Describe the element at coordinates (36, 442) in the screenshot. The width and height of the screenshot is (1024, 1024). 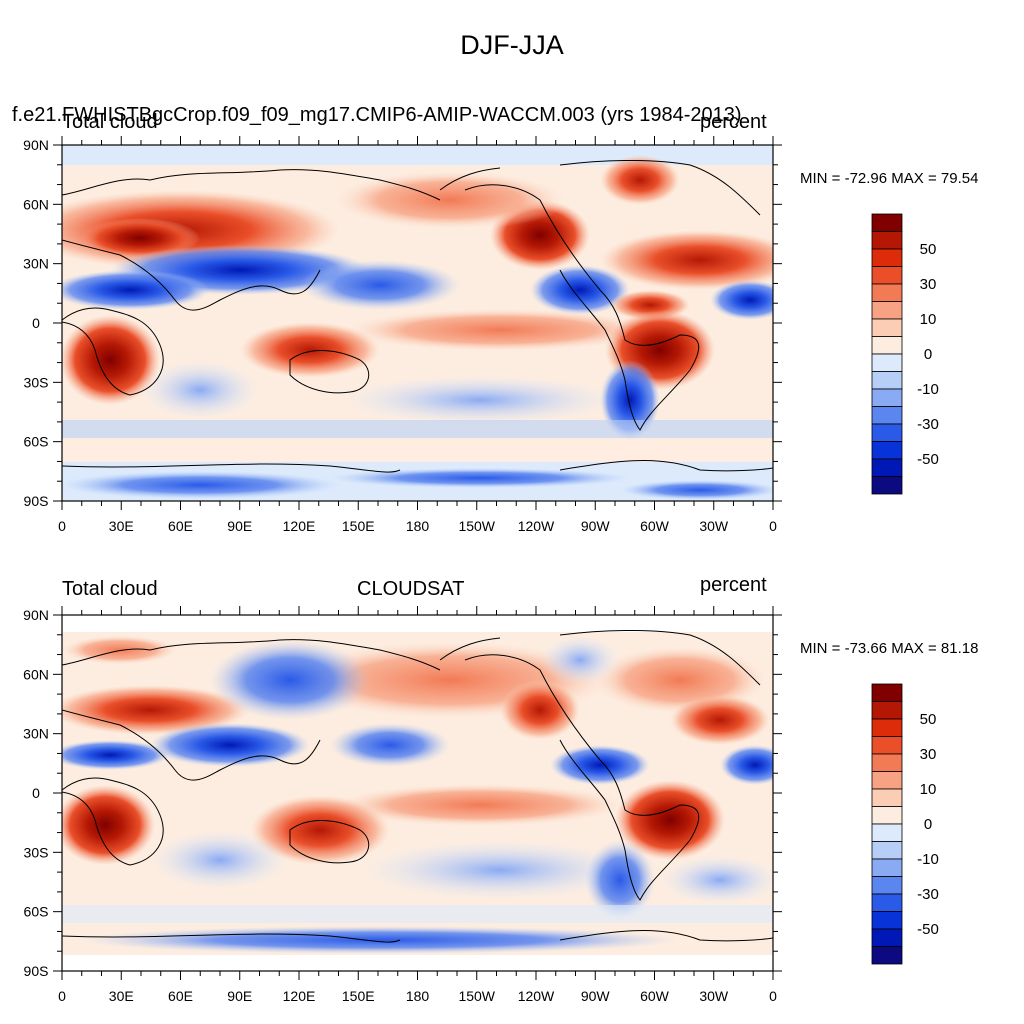
I see `panel1-lat-tick-label: 60S` at that location.